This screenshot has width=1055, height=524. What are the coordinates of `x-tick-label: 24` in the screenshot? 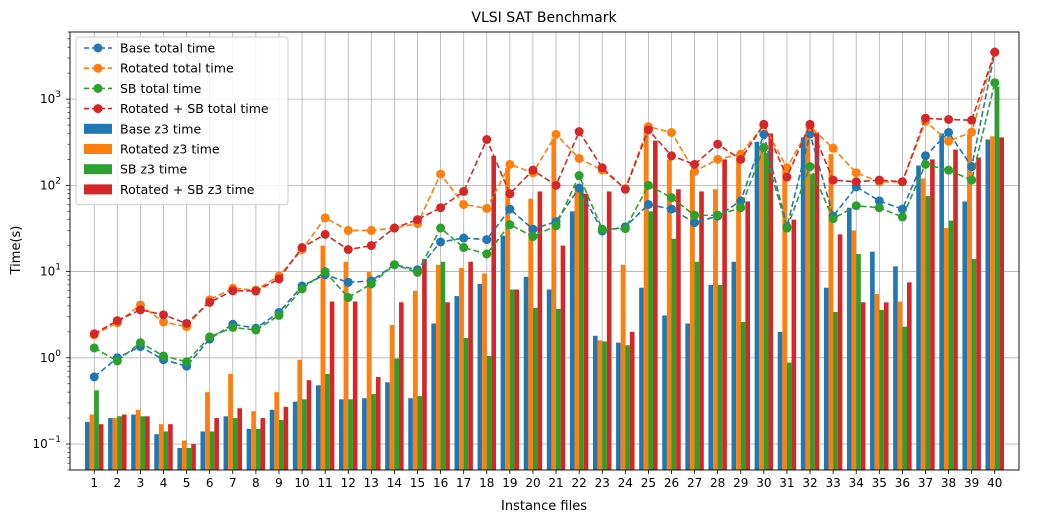 It's located at (625, 483).